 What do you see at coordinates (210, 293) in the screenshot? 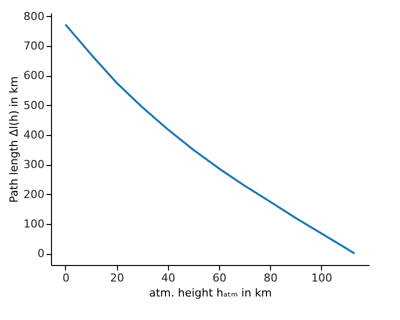
I see `x-axis-title: atm. height hₐₜₘ in km` at bounding box center [210, 293].